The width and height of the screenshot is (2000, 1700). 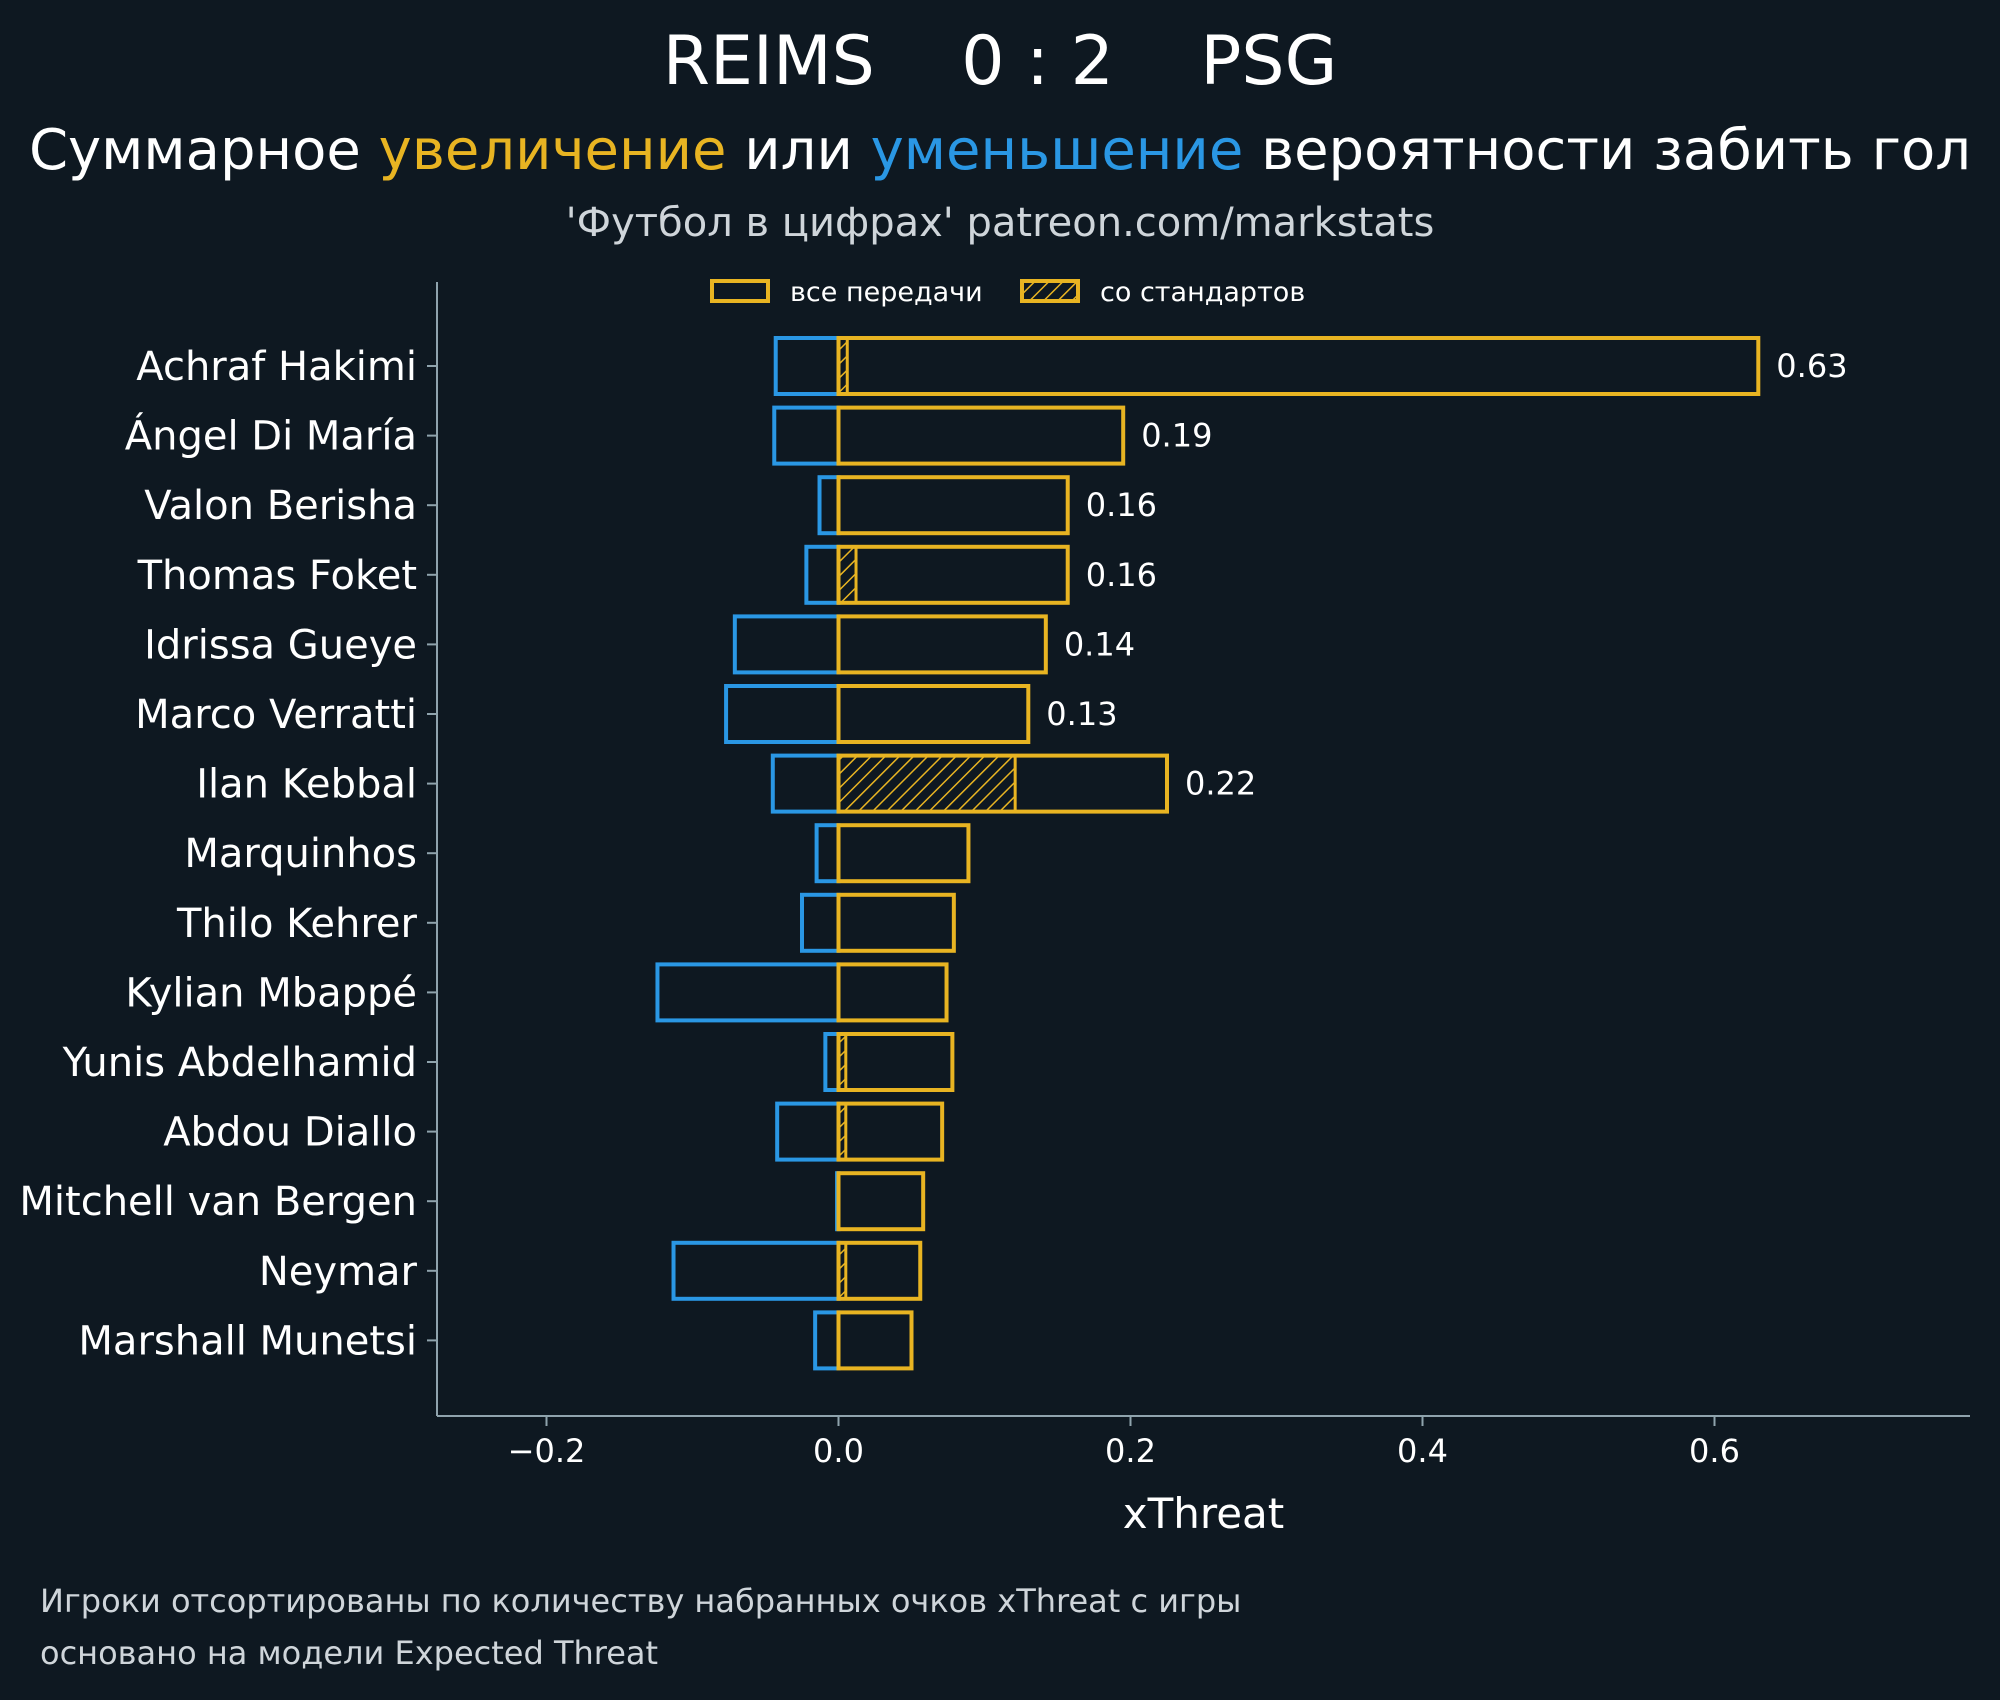 I want to click on x-tick-label: 0.2, so click(x=1130, y=1451).